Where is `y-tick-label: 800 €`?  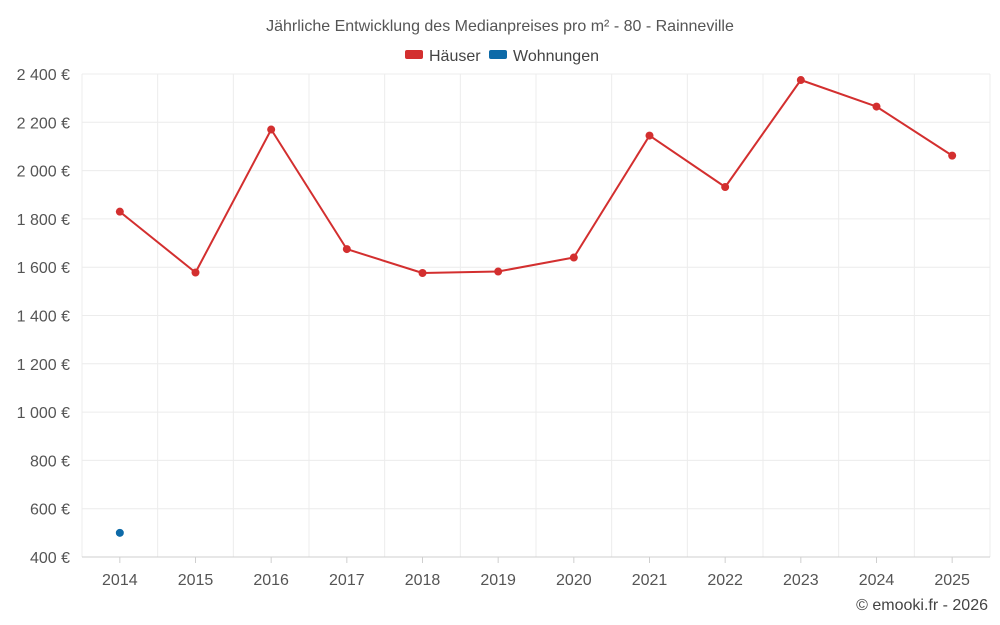 y-tick-label: 800 € is located at coordinates (50, 461).